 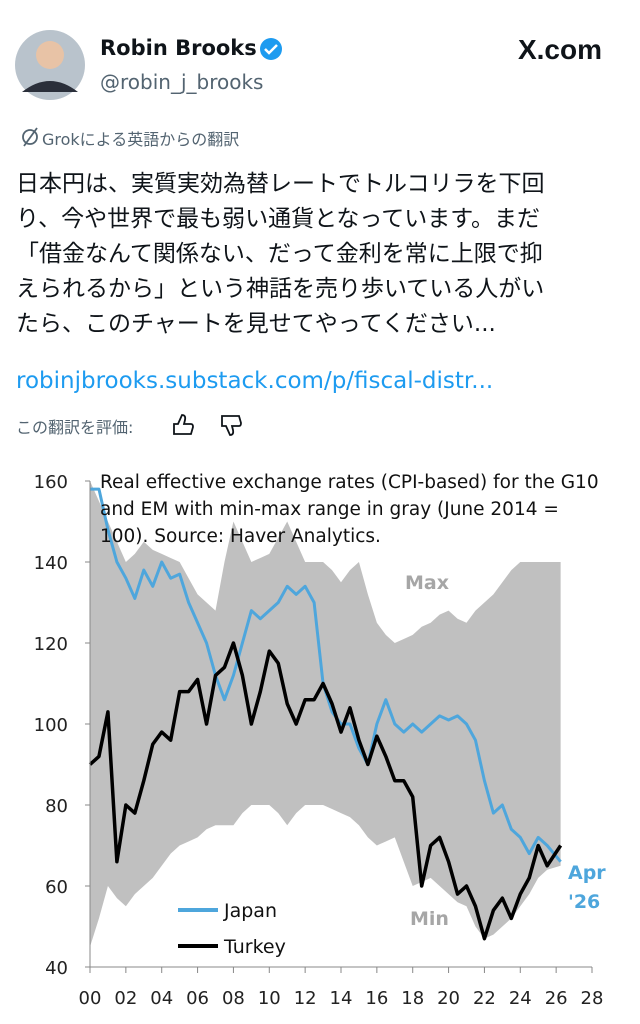 I want to click on grok-icon, so click(x=30, y=137).